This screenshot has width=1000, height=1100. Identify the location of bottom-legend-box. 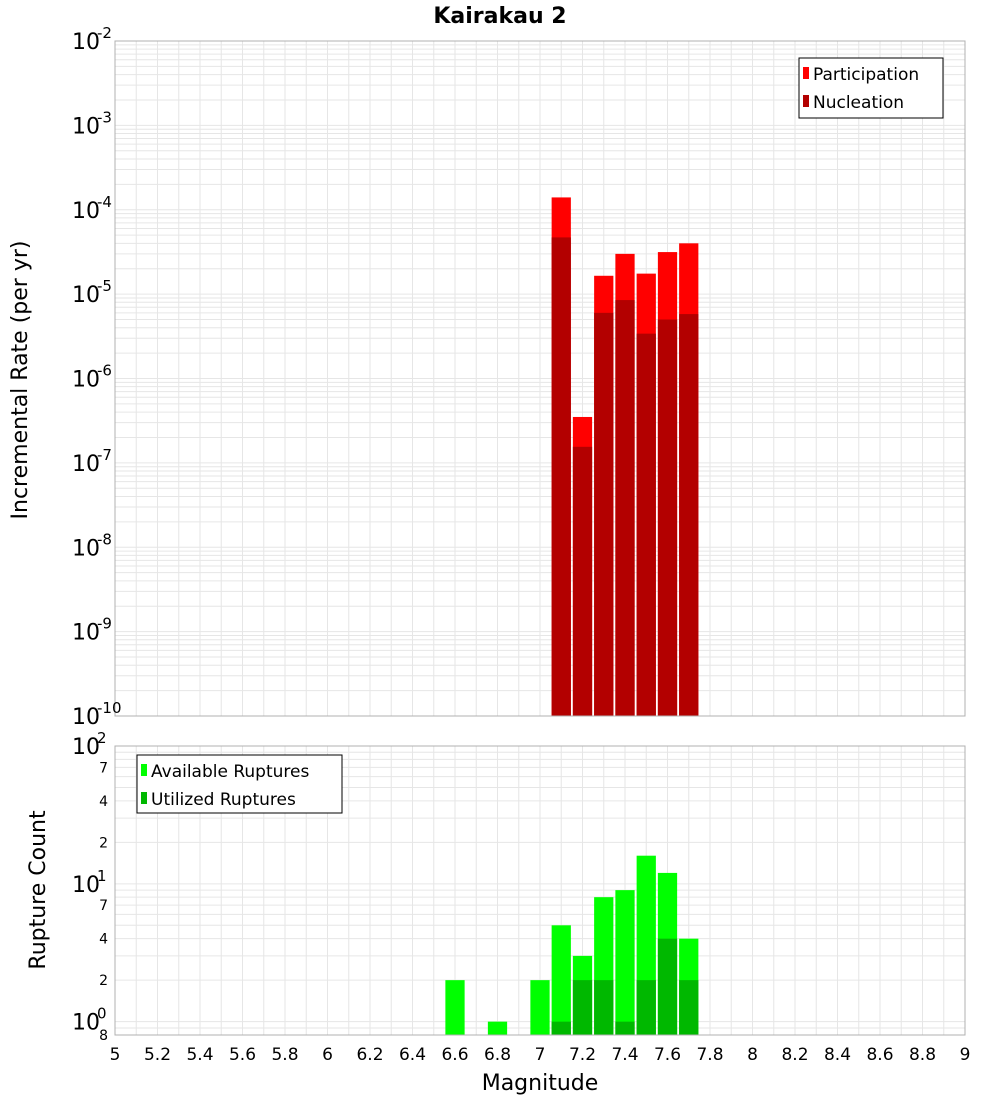
(239, 784).